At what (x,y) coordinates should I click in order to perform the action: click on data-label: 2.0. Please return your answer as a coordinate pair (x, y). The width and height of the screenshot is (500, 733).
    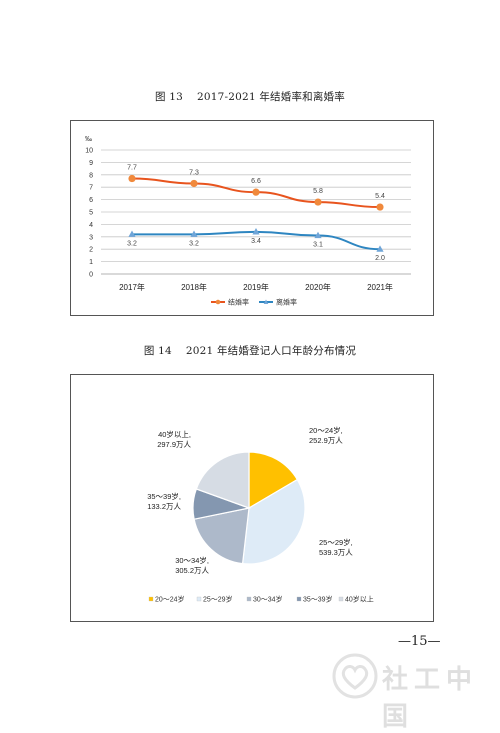
    Looking at the image, I should click on (380, 258).